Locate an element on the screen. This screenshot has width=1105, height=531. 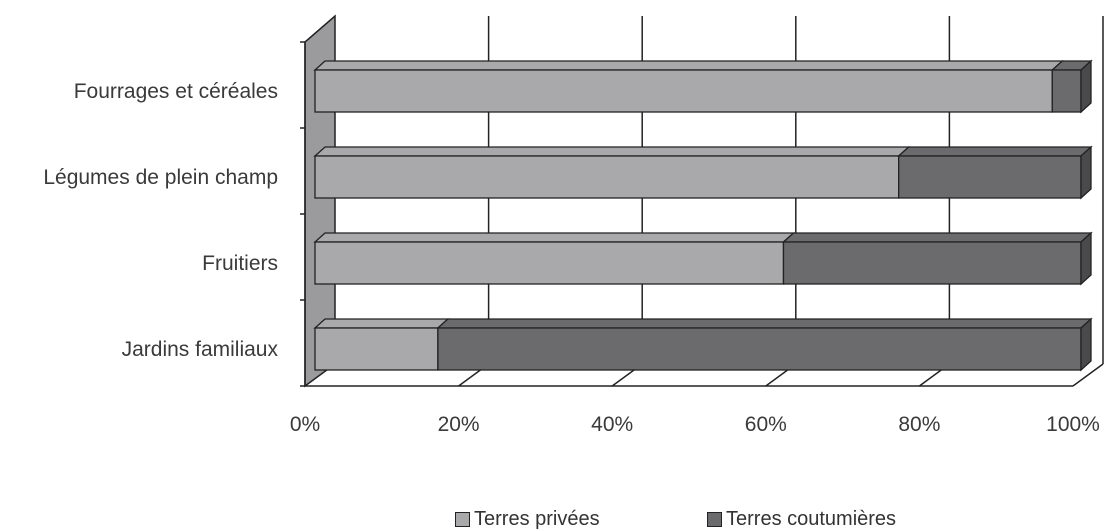
category-label-fruitiers: Fruitiers is located at coordinates (240, 263).